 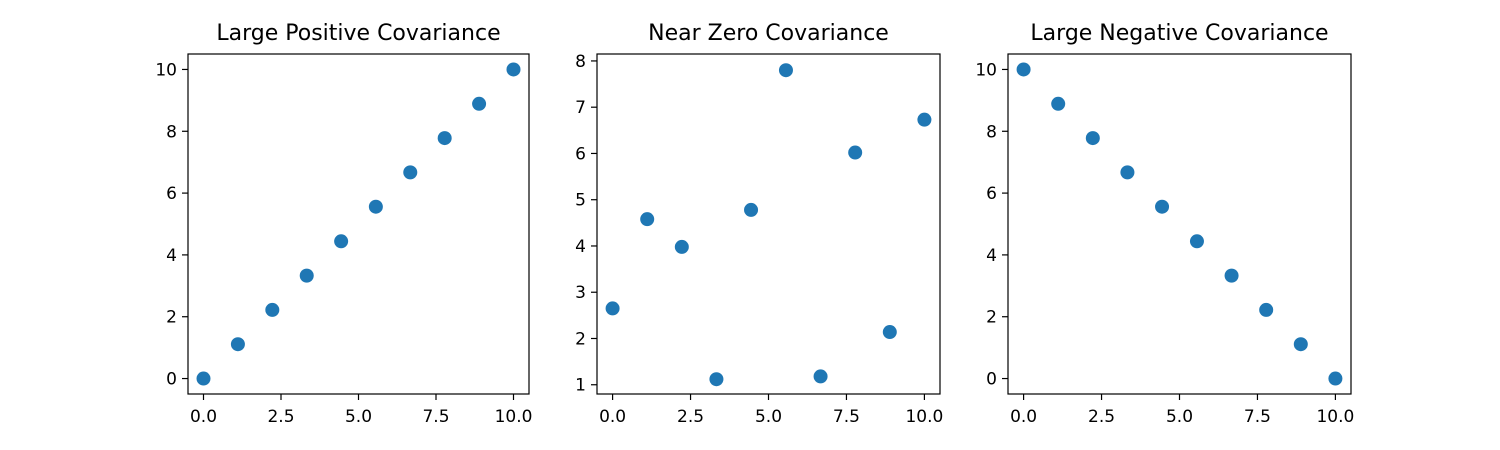 I want to click on y-tick-label: 7, so click(x=580, y=108).